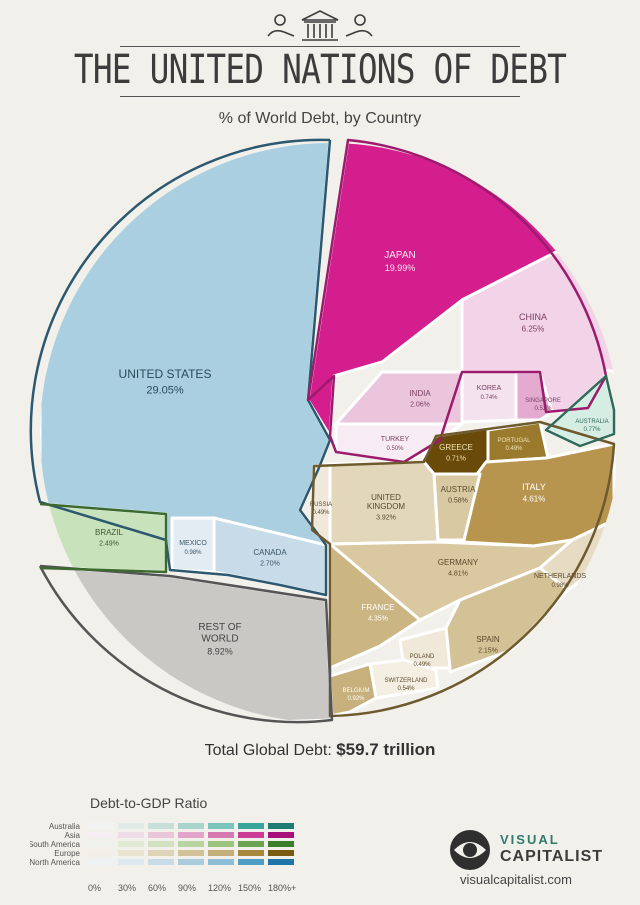 The image size is (640, 905). What do you see at coordinates (378, 618) in the screenshot?
I see `value-france: 4.35%` at bounding box center [378, 618].